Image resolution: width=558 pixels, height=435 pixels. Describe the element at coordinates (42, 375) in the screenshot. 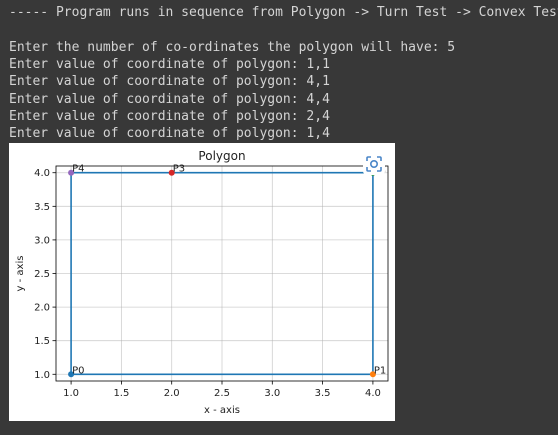

I see `y-tick-label: 1.0` at that location.